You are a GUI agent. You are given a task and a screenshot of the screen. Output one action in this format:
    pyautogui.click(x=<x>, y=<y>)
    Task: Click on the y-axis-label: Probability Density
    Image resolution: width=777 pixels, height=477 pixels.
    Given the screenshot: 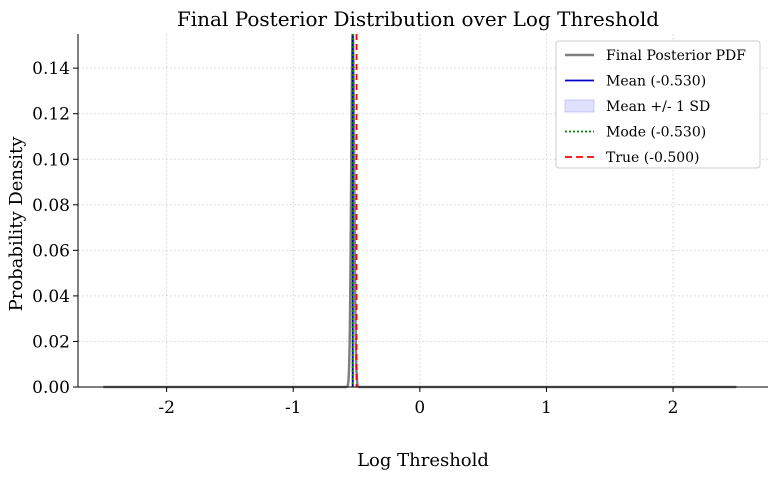 What is the action you would take?
    pyautogui.click(x=16, y=224)
    